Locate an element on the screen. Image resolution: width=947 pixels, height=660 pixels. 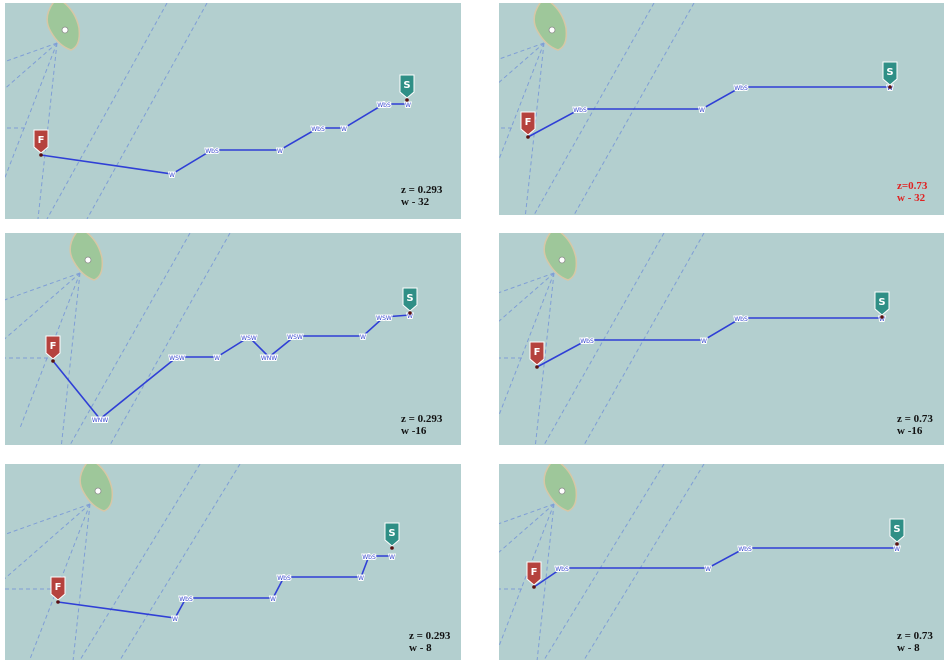
map-caption: z = 0.293 w - 8 is located at coordinates (429, 642).